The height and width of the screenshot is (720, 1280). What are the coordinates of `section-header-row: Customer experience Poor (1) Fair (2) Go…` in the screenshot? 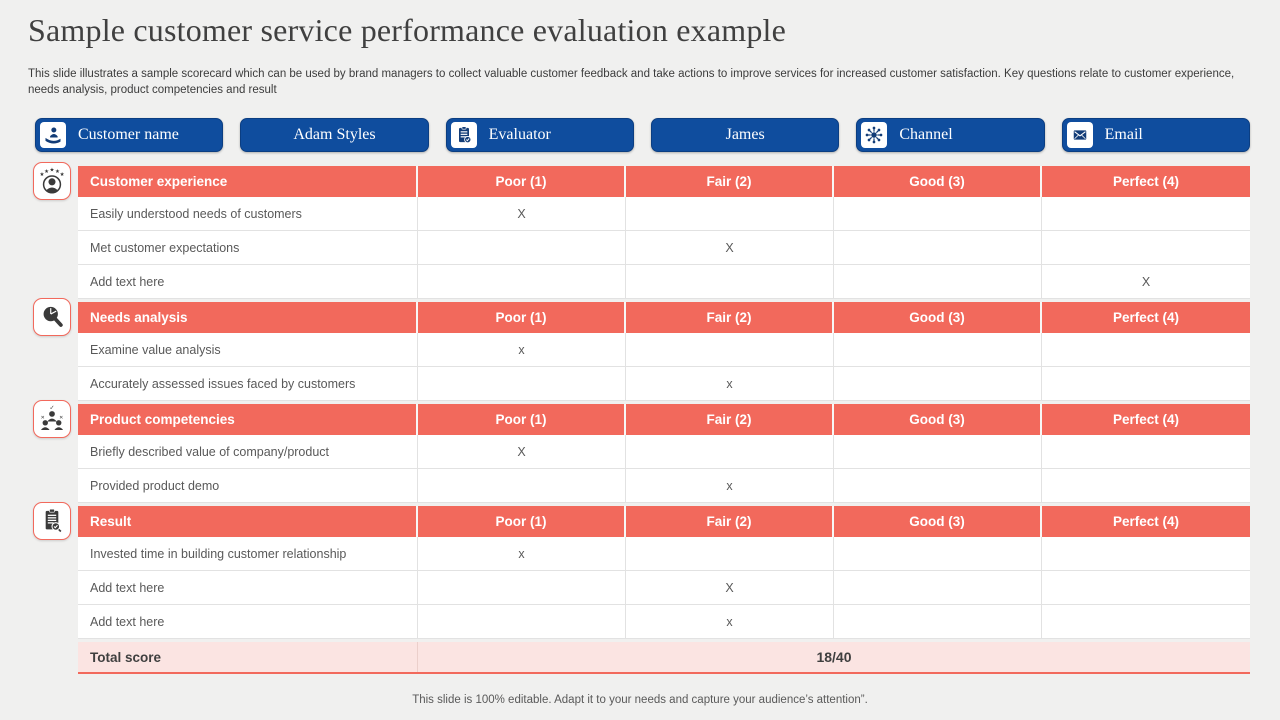 It's located at (664, 181).